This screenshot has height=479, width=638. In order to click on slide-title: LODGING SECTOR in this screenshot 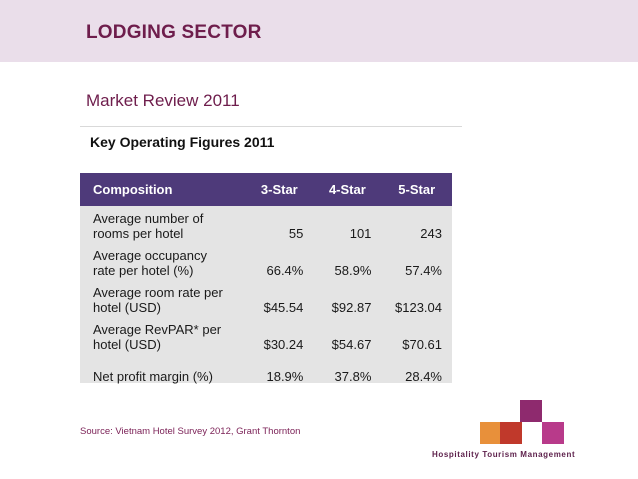, I will do `click(174, 32)`.